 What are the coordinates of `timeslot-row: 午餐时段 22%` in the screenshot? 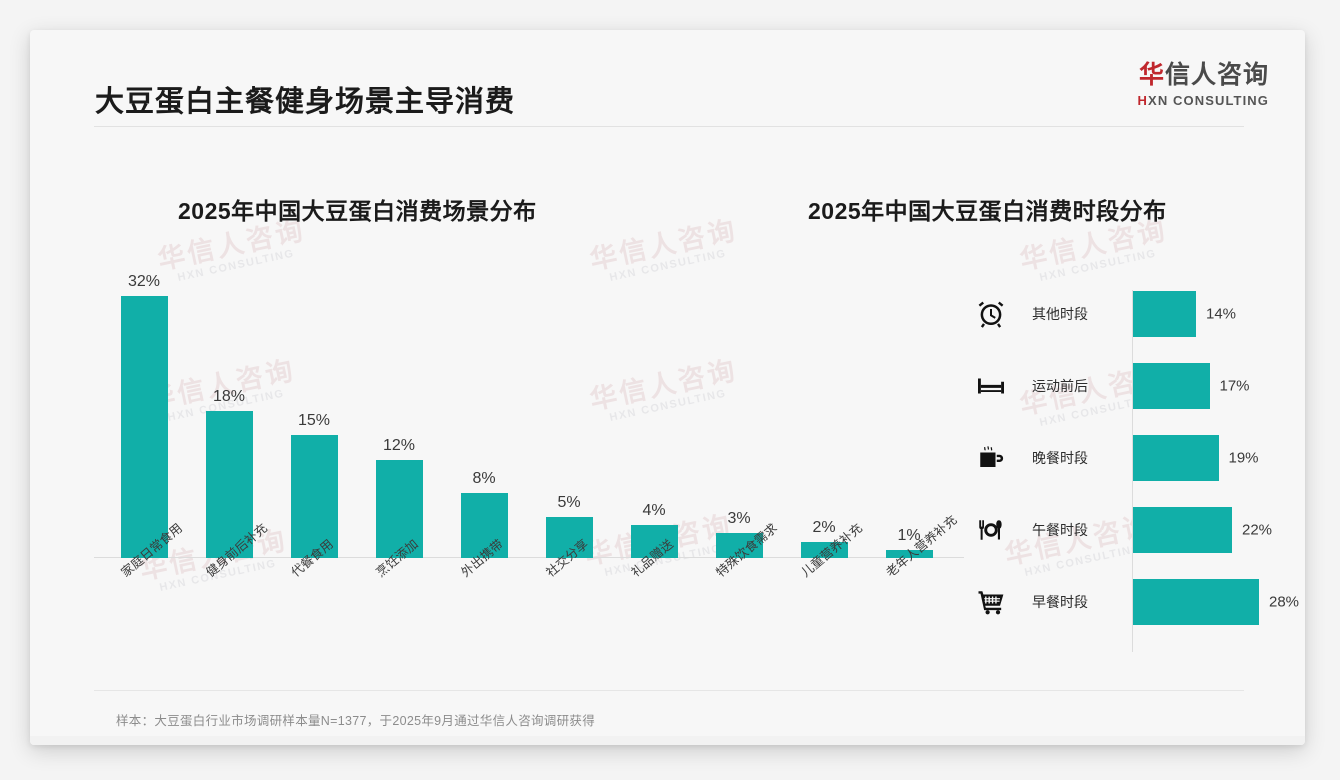 It's located at (1132, 530).